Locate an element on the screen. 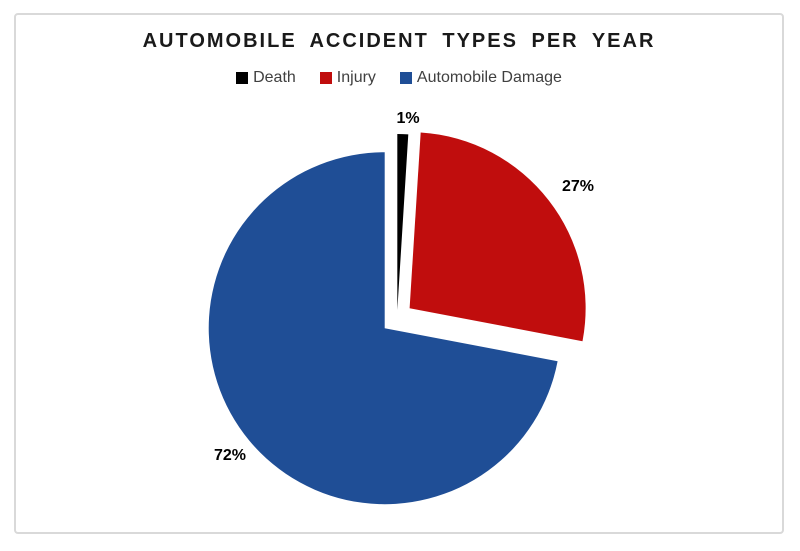 This screenshot has height=551, width=800. chart-title: AUTOMOBILE ACCIDENT TYPES PER YEAR is located at coordinates (399, 41).